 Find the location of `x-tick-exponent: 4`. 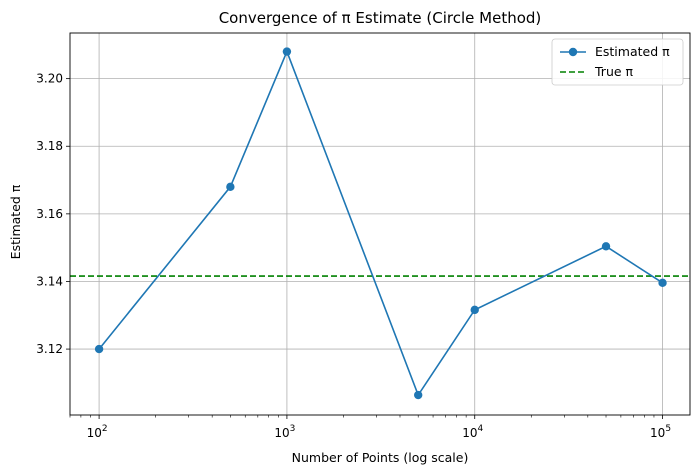

x-tick-exponent: 4 is located at coordinates (481, 429).